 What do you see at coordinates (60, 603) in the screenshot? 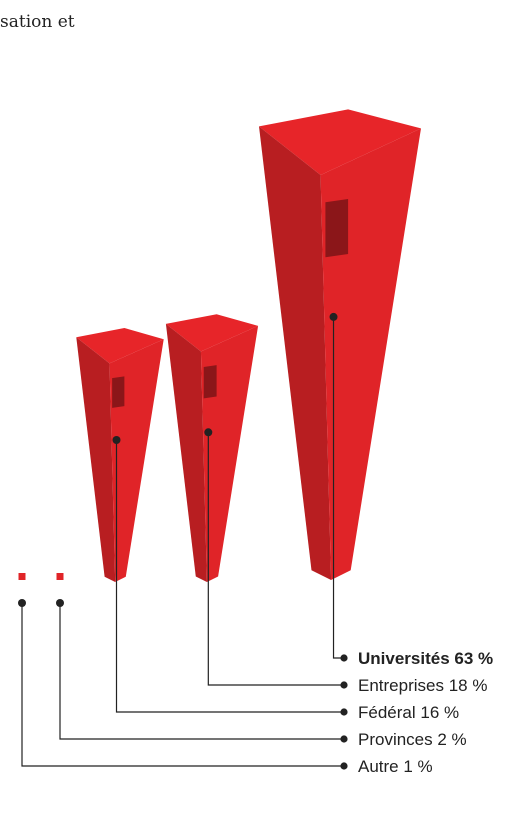
I see `leader-dot-provinces` at bounding box center [60, 603].